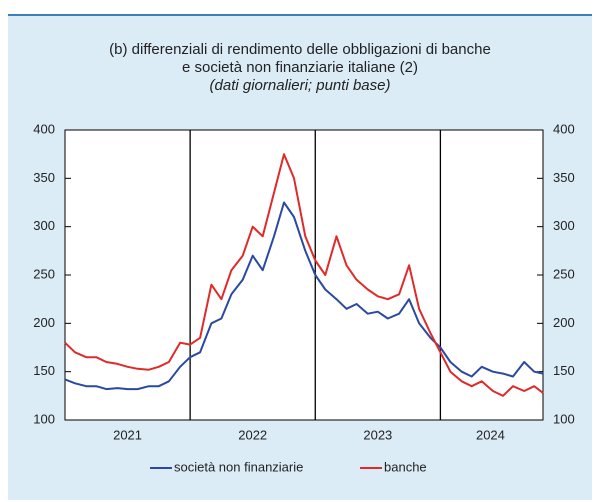 The width and height of the screenshot is (596, 502). What do you see at coordinates (564, 225) in the screenshot?
I see `y2-tick-label: 300` at bounding box center [564, 225].